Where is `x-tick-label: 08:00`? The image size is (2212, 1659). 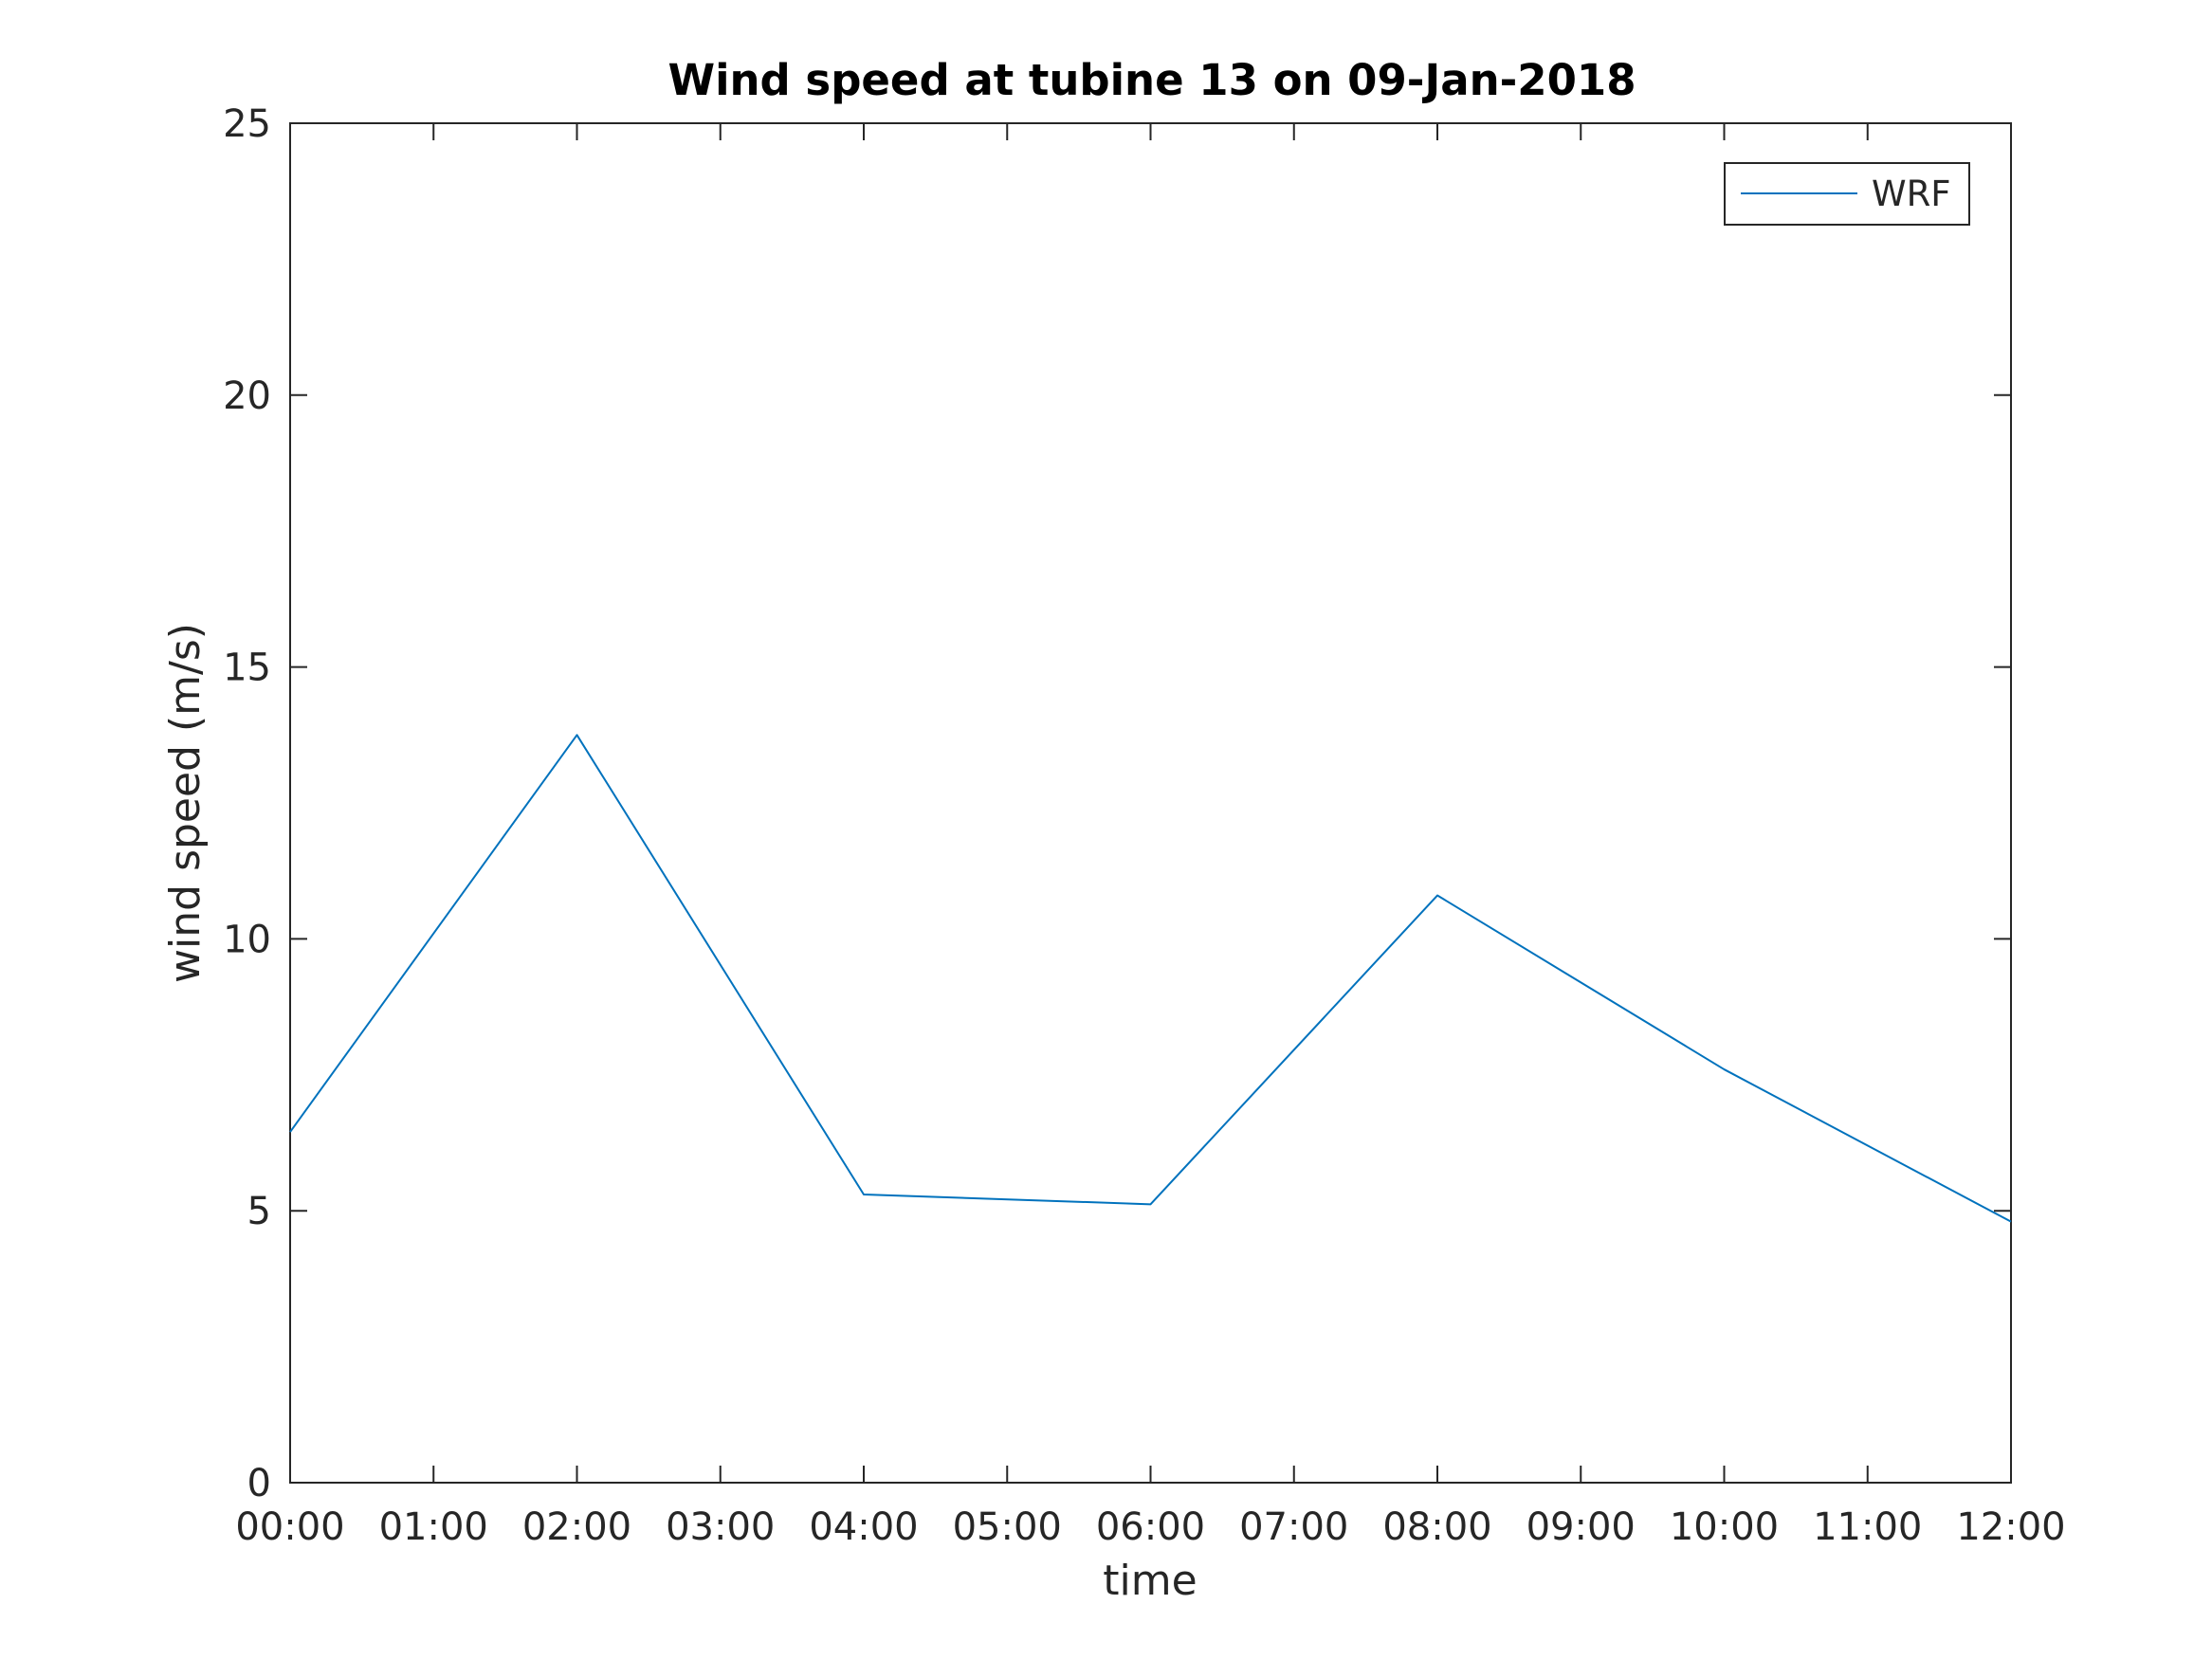
x-tick-label: 08:00 is located at coordinates (1436, 1527).